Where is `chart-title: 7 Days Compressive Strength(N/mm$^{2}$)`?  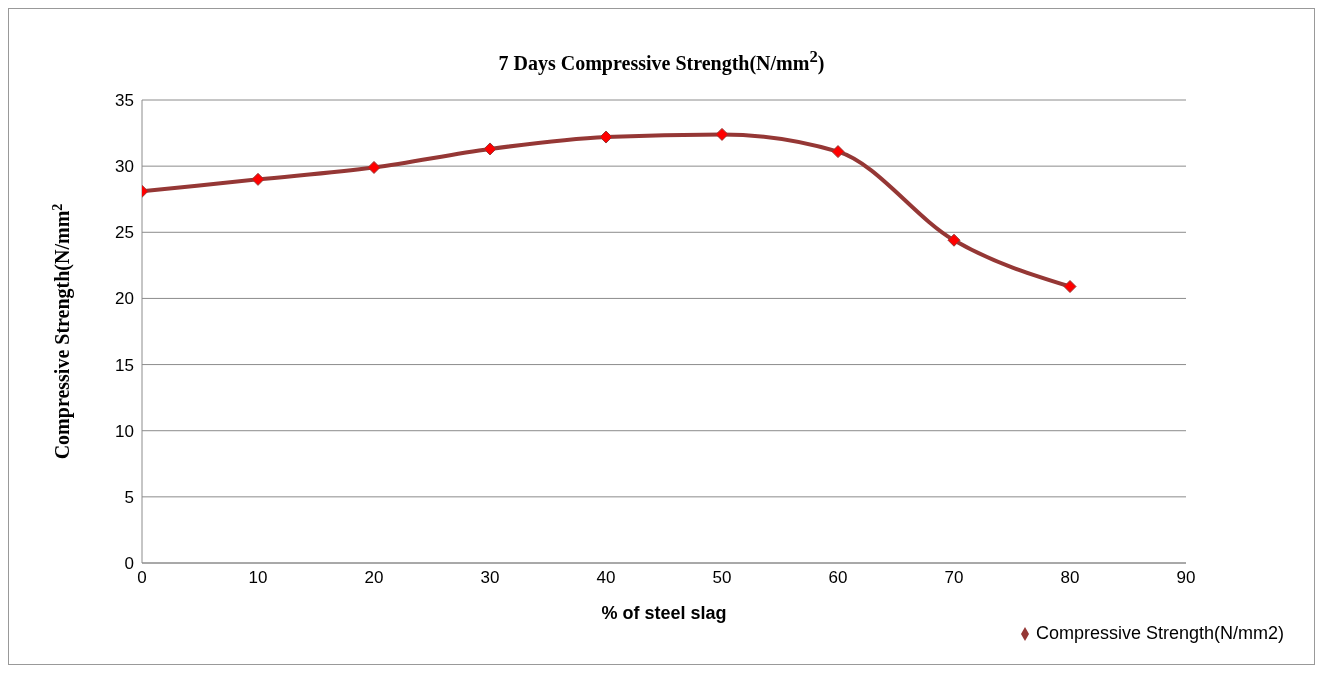
chart-title: 7 Days Compressive Strength(N/mm$^{2}$) is located at coordinates (661, 61).